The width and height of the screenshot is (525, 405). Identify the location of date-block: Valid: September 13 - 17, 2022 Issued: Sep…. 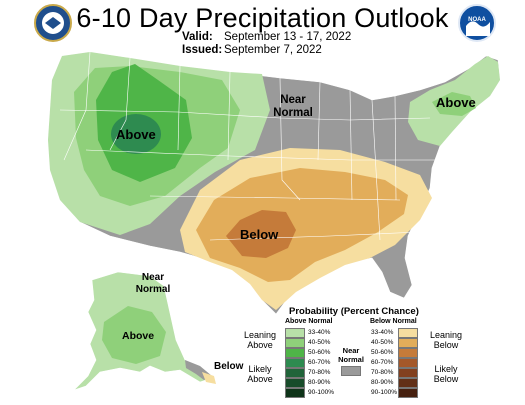
(266, 44).